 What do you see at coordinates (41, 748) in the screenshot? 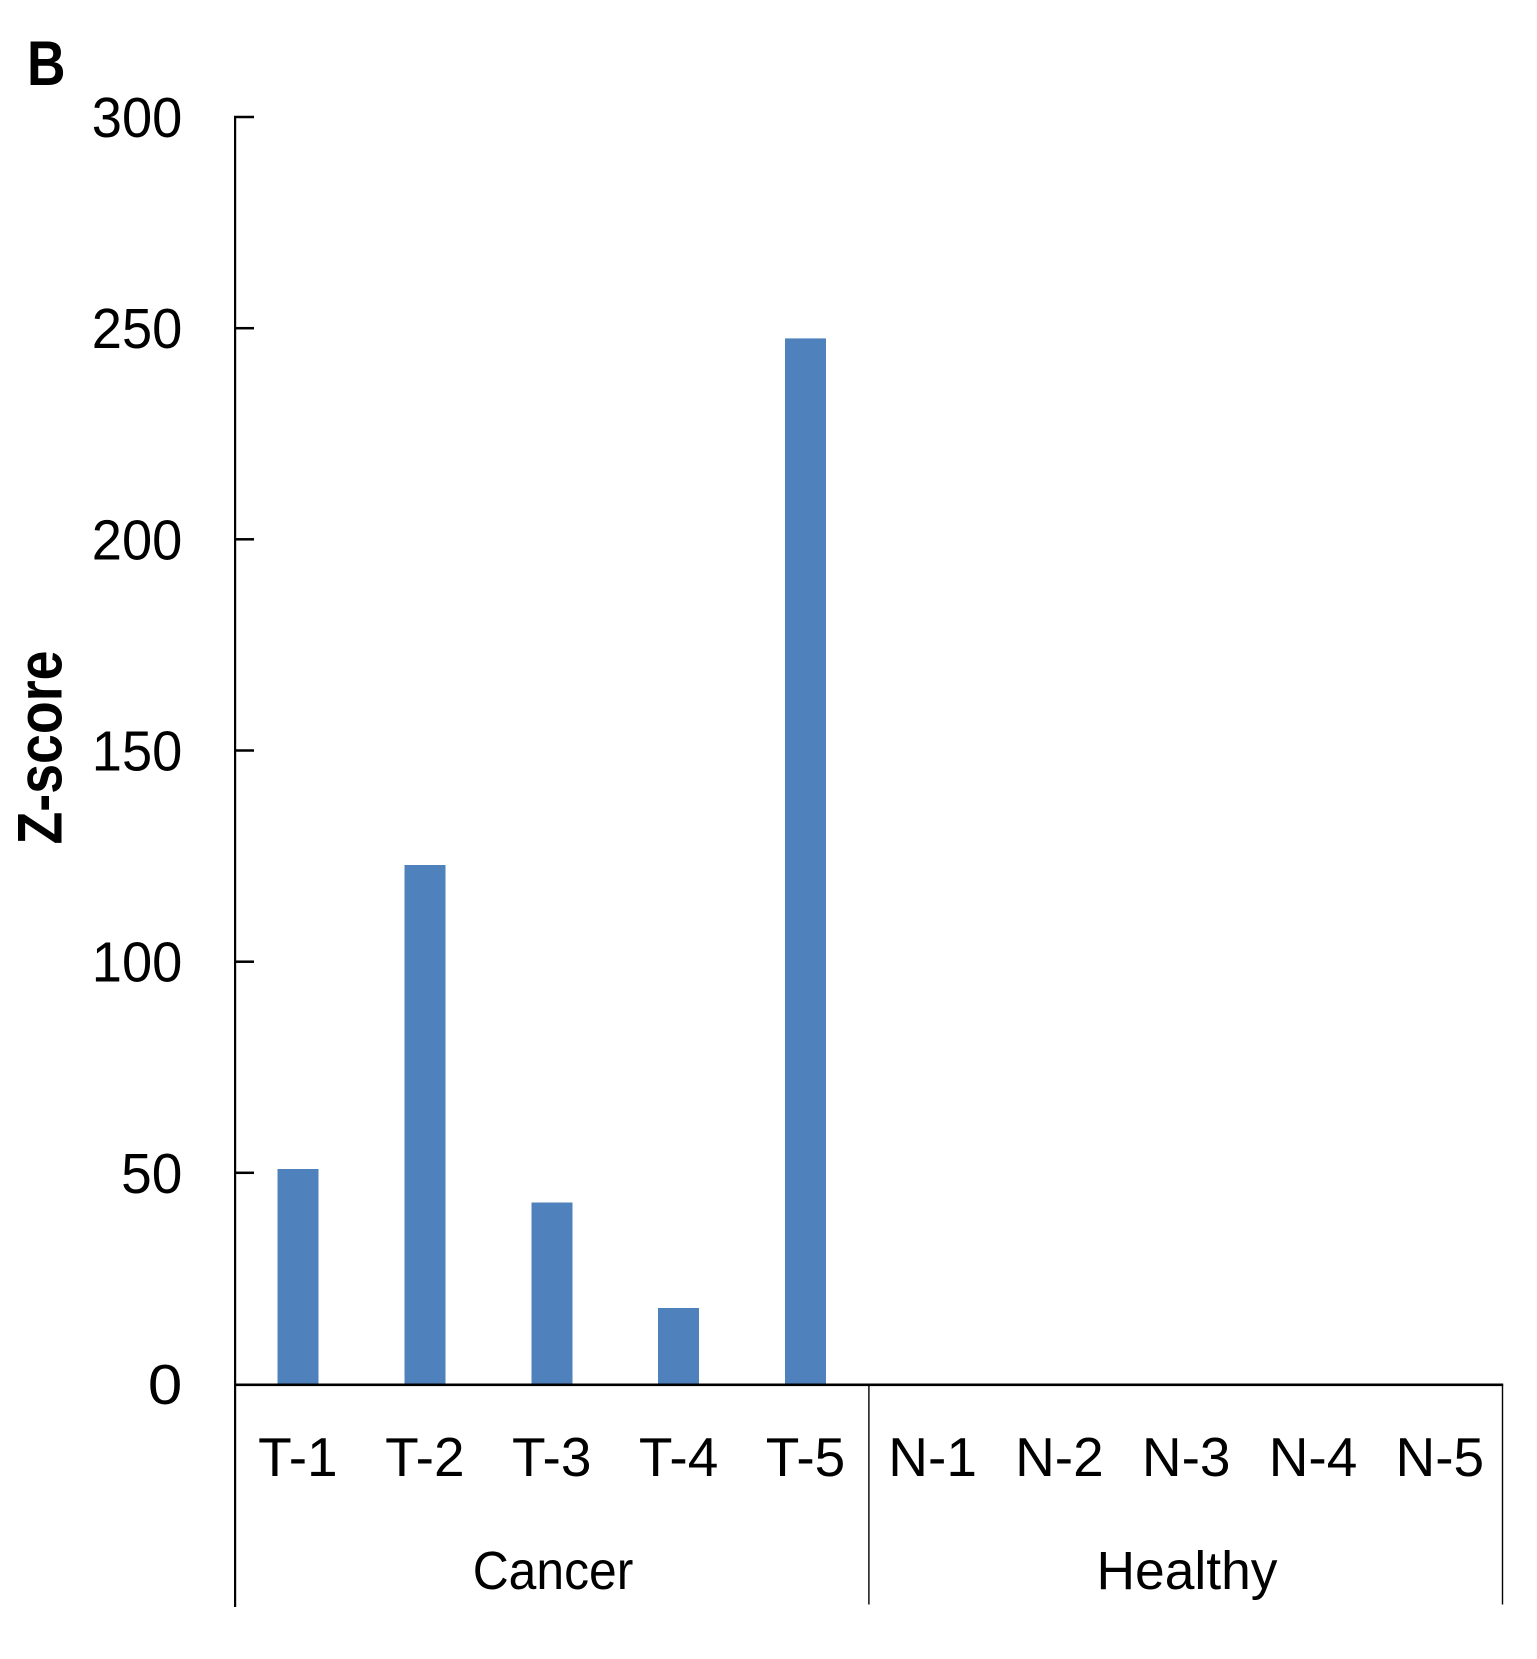
I see `svg-text: Z-score` at bounding box center [41, 748].